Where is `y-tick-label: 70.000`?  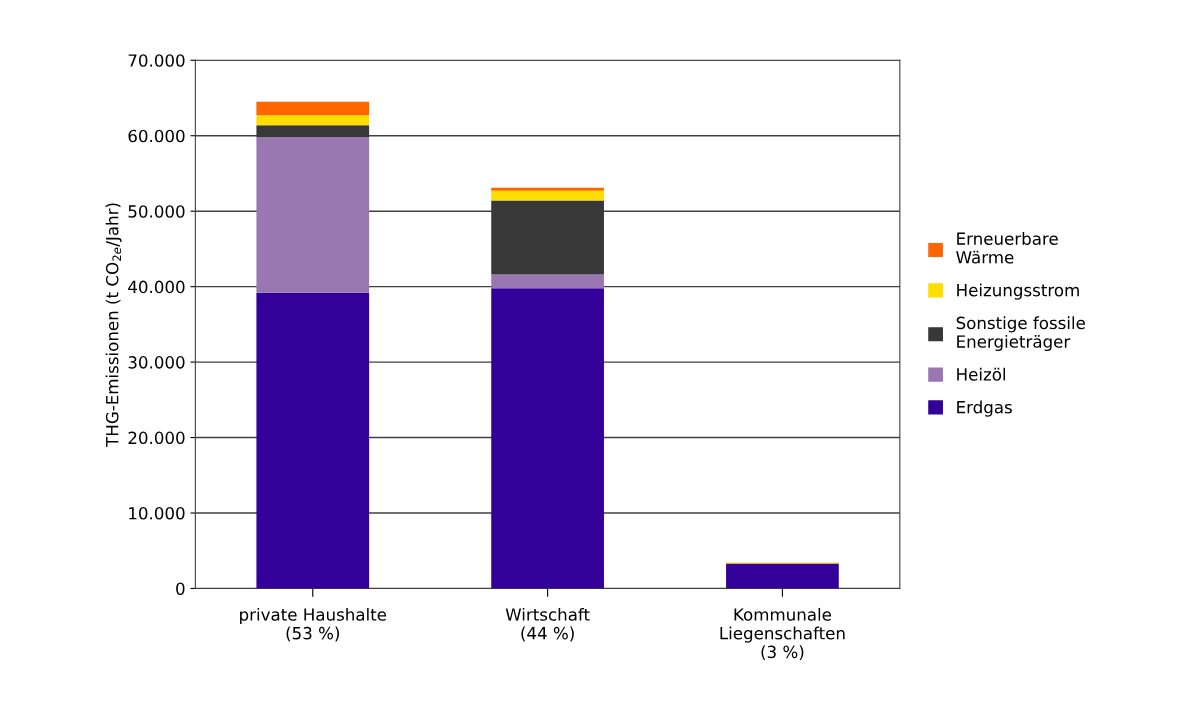
y-tick-label: 70.000 is located at coordinates (156, 60).